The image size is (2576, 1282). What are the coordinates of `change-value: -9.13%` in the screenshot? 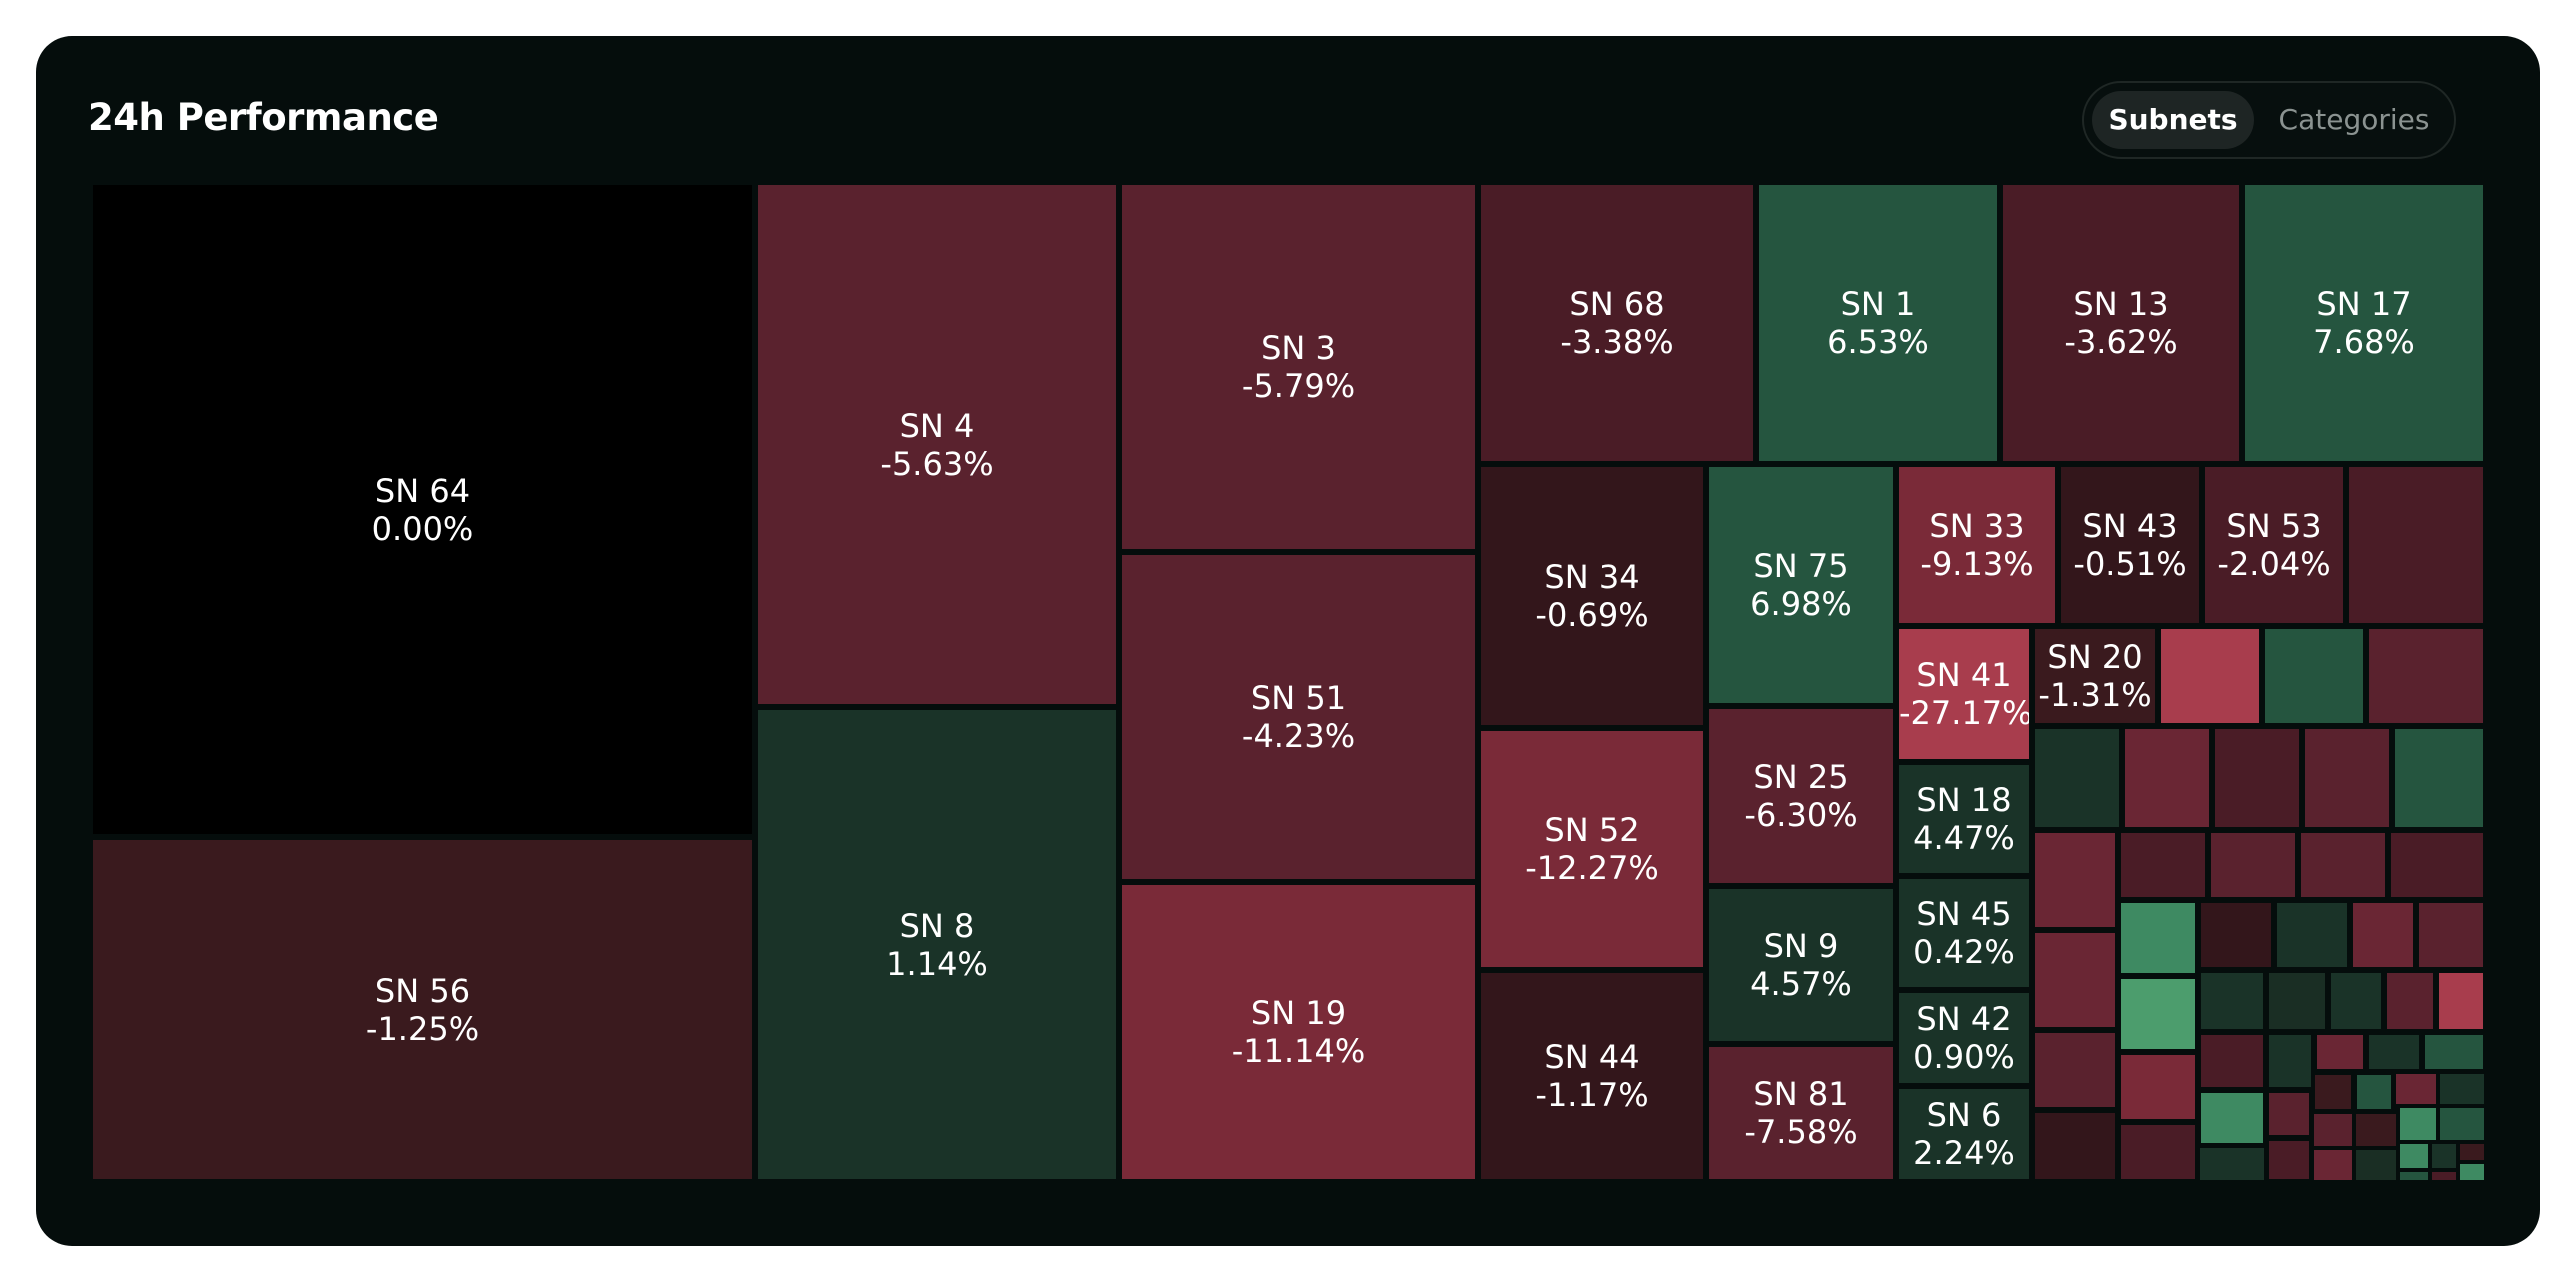 It's located at (1977, 564).